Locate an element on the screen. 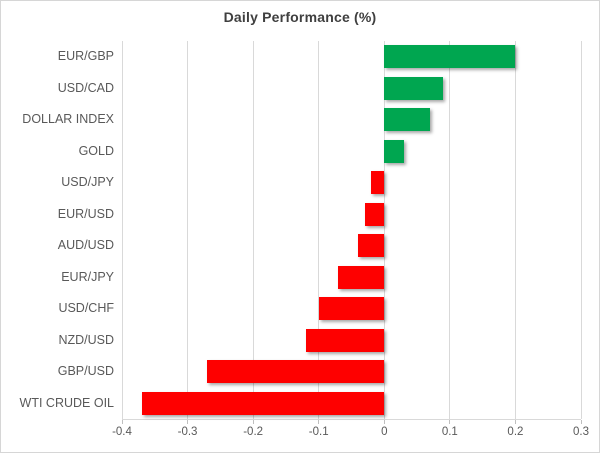  category-label-wti-crude-oil: WTI CRUDE OIL is located at coordinates (66, 402).